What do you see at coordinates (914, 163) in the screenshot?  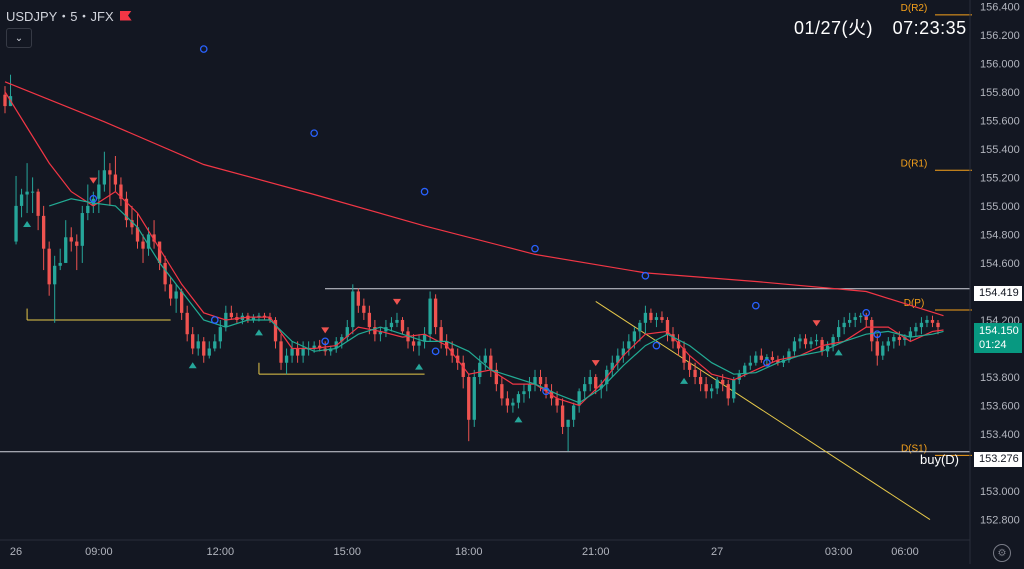 I see `pivot-level-label: D(R1)` at bounding box center [914, 163].